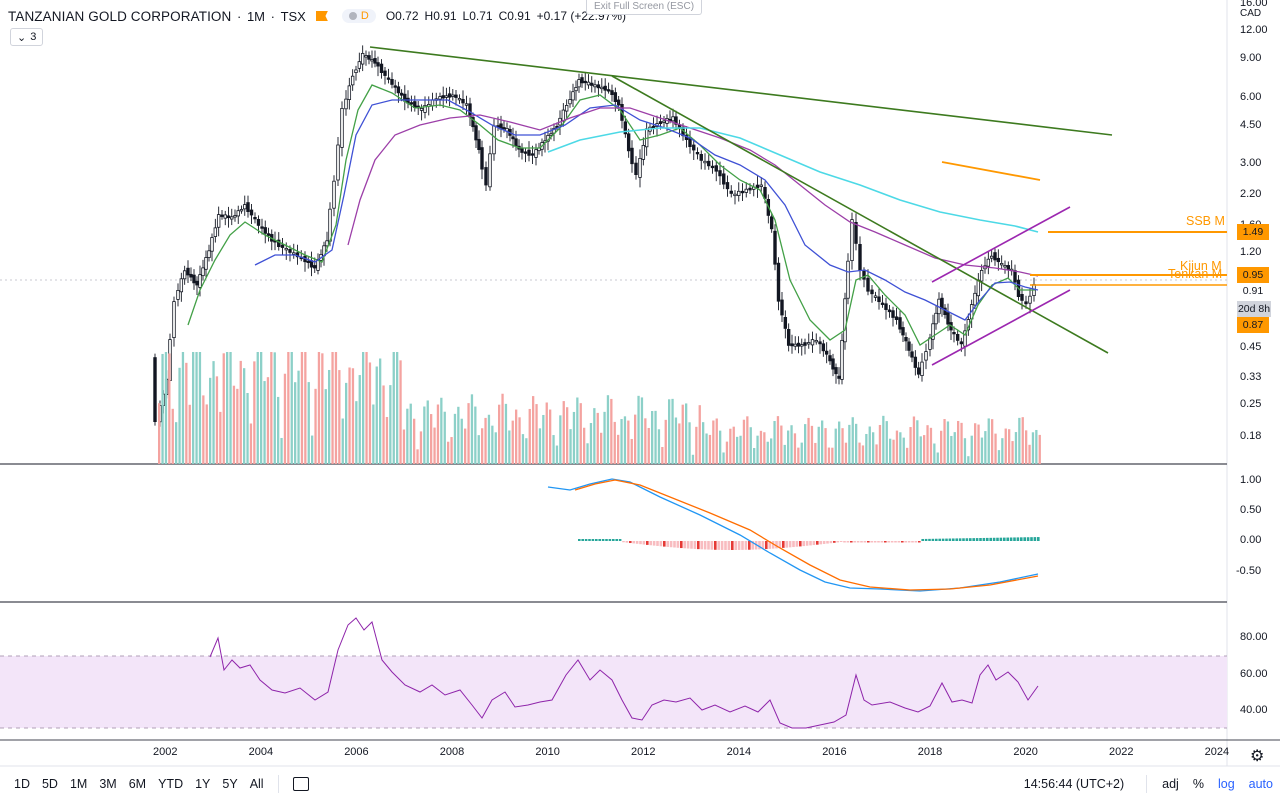  What do you see at coordinates (137, 784) in the screenshot?
I see `range-button-6m: 6M` at bounding box center [137, 784].